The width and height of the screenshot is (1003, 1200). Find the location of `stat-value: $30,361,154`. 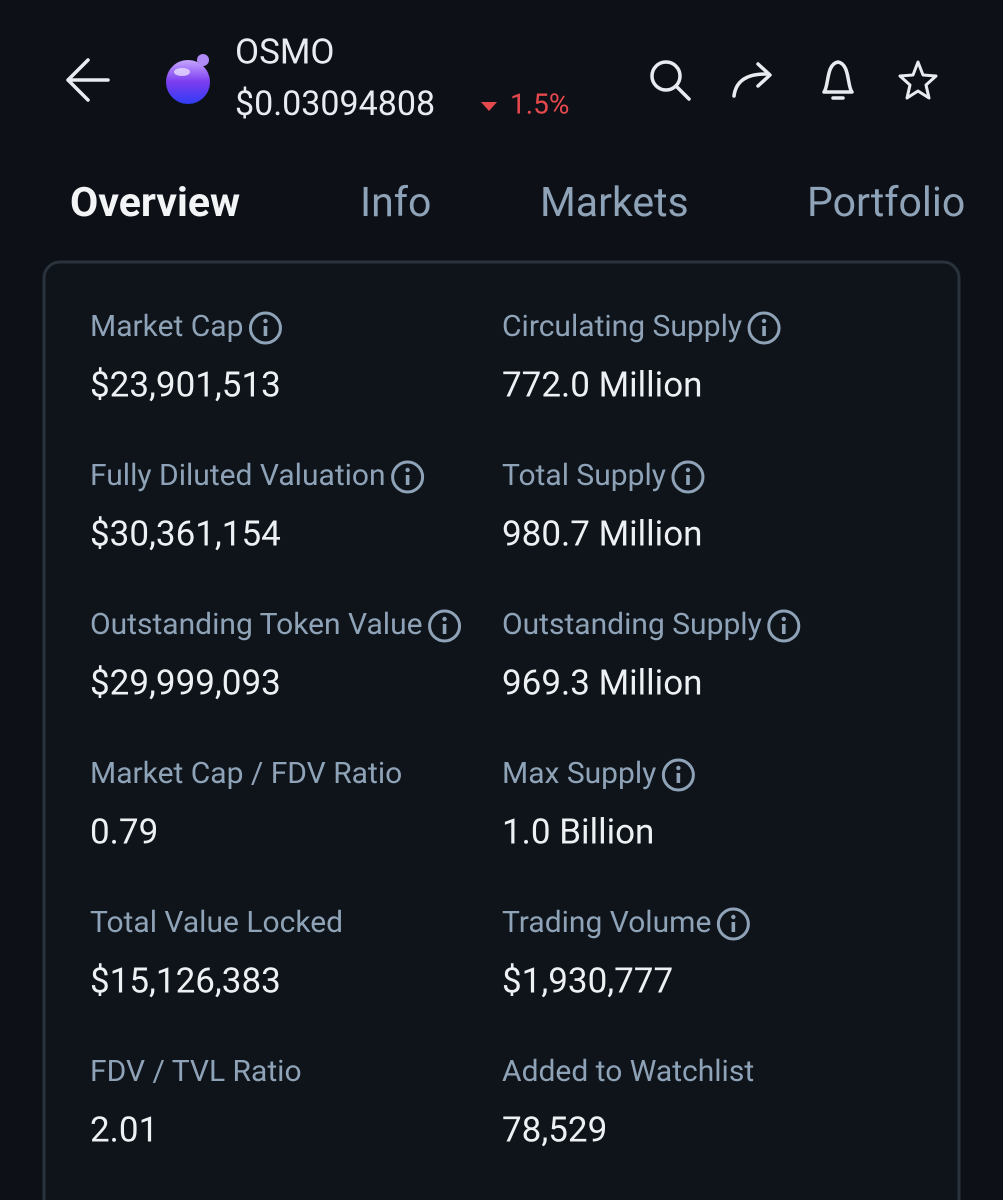

stat-value: $30,361,154 is located at coordinates (185, 533).